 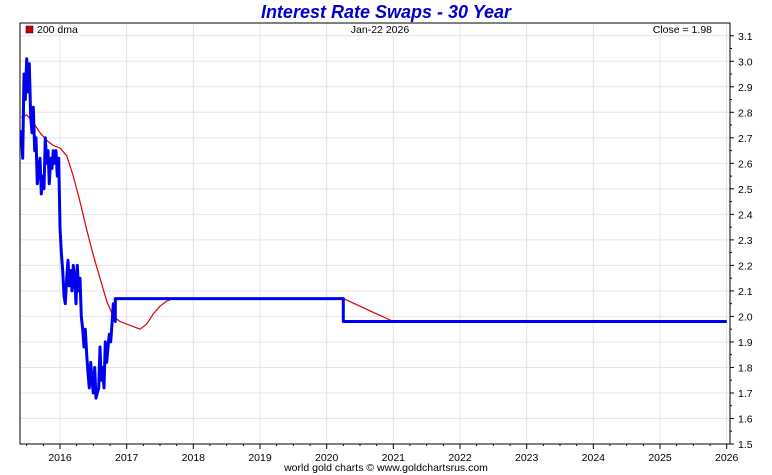 What do you see at coordinates (745, 88) in the screenshot?
I see `y-tick-label: 2.9` at bounding box center [745, 88].